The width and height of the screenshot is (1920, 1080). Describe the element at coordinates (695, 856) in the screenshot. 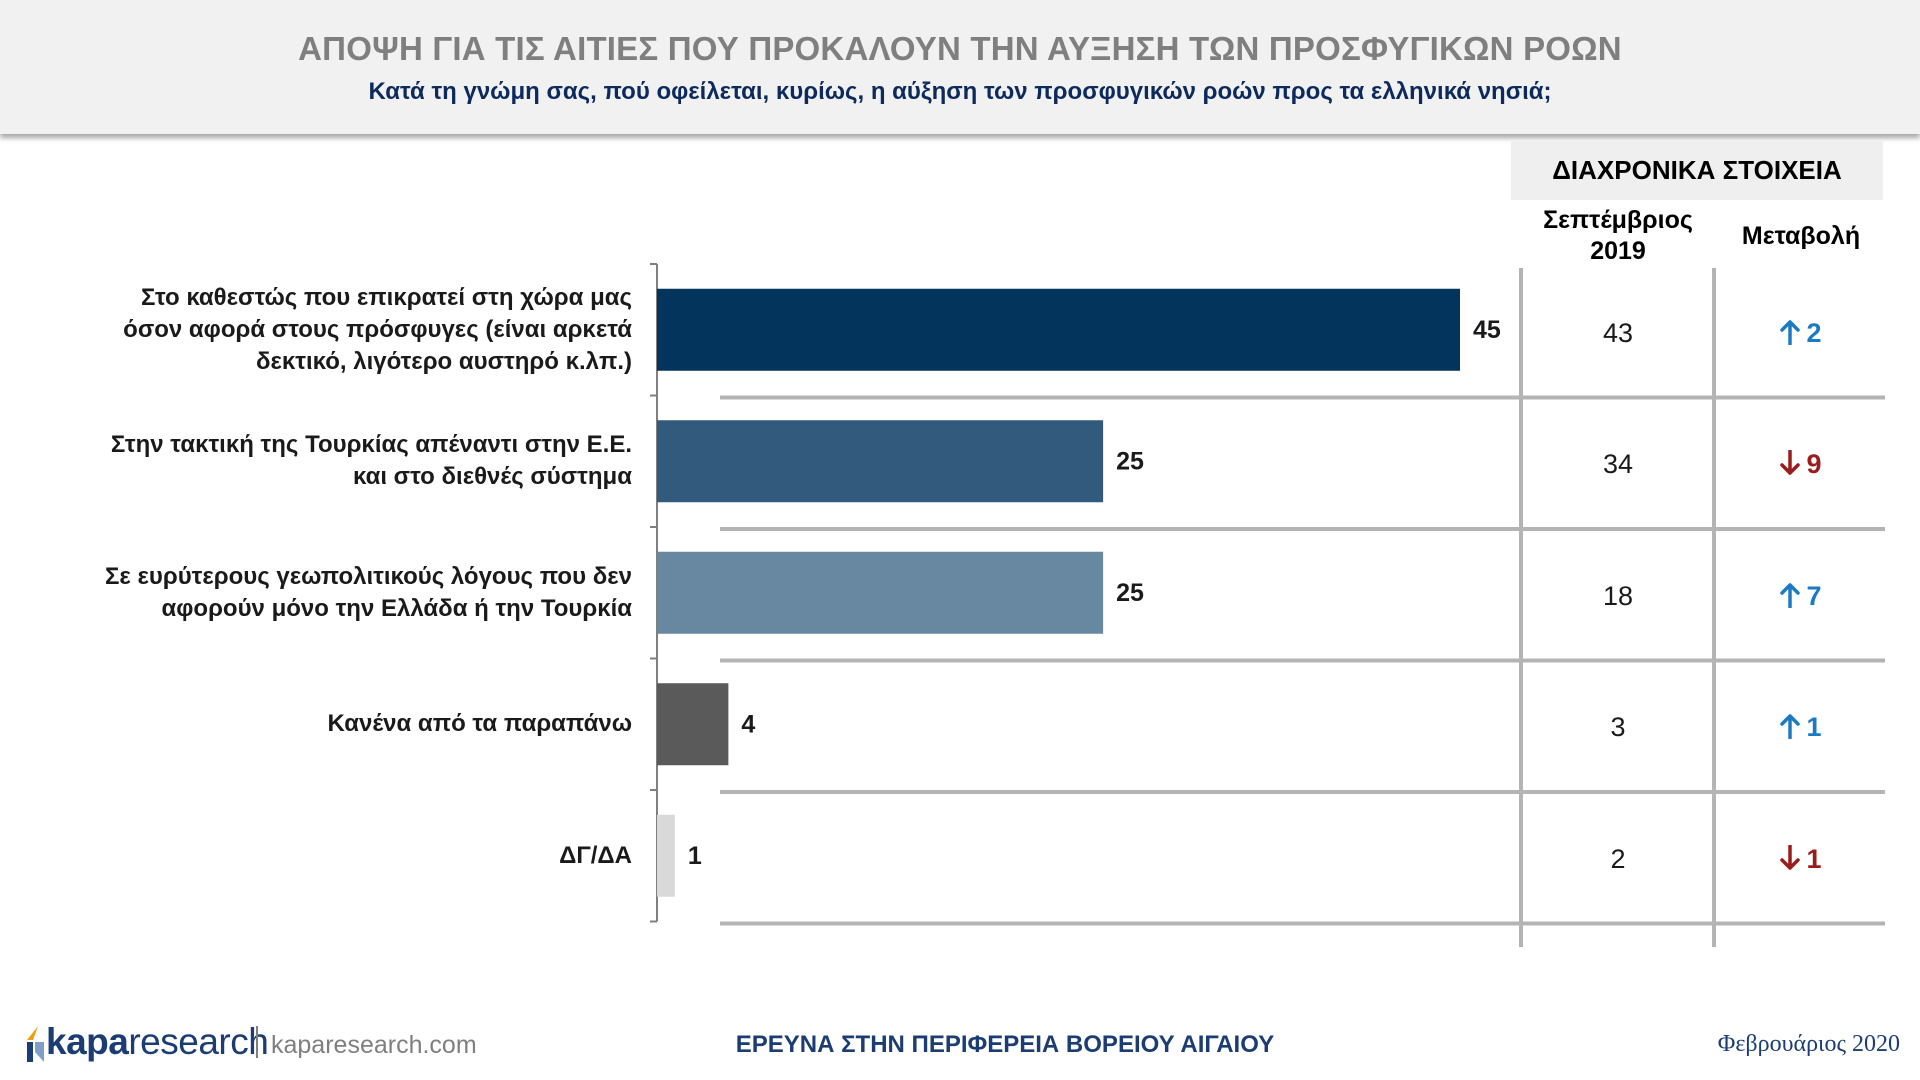

I see `bar-value-label: 1` at that location.